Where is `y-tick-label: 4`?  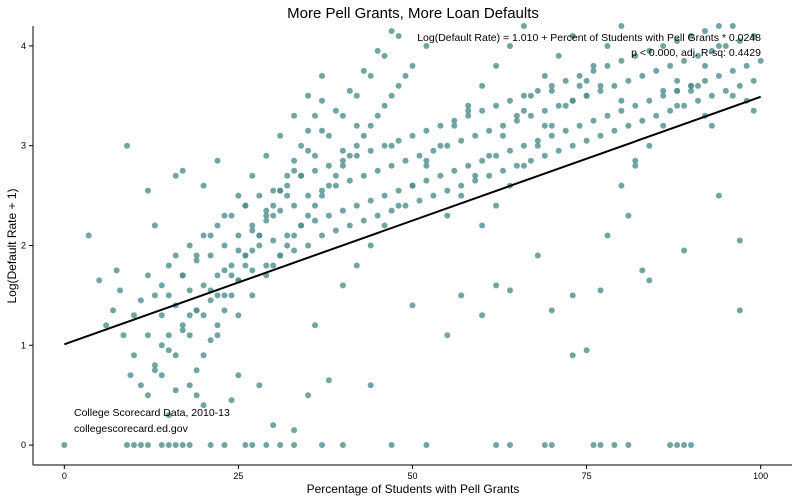
y-tick-label: 4 is located at coordinates (23, 46).